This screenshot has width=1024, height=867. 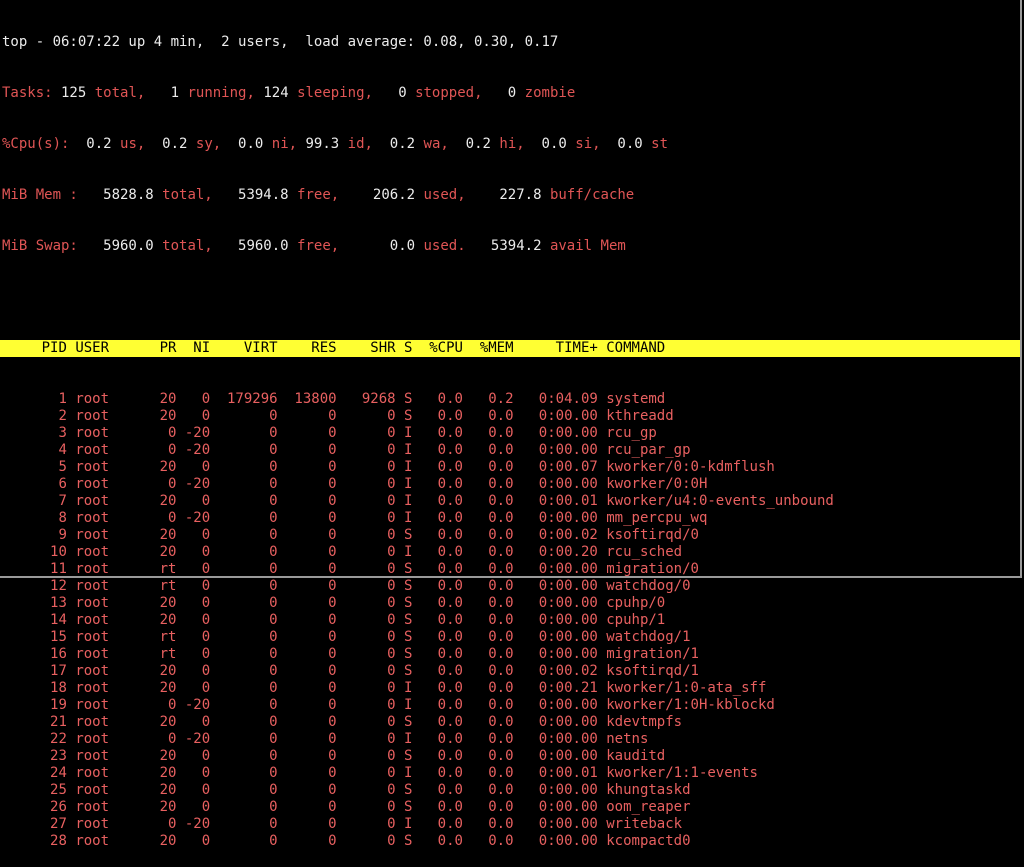 I want to click on process-row: 9 root 20 0 0 0 0 S 0.0 0.0 0:00.02 ksoftirqd/0, so click(x=510, y=535).